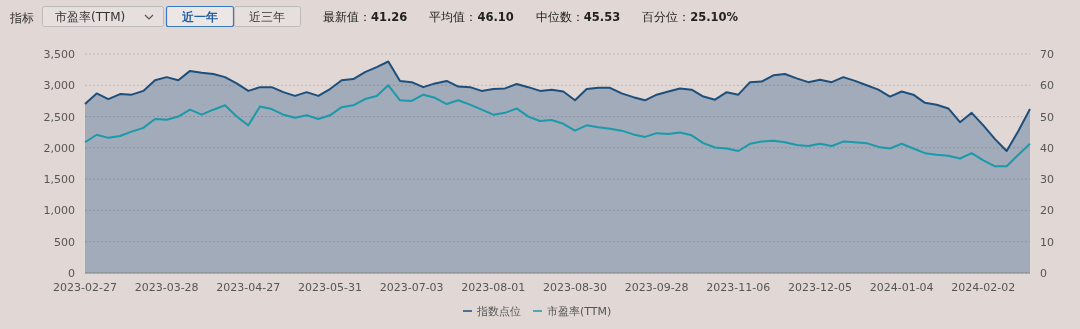  I want to click on x-tick-label: 2023-07-03, so click(411, 287).